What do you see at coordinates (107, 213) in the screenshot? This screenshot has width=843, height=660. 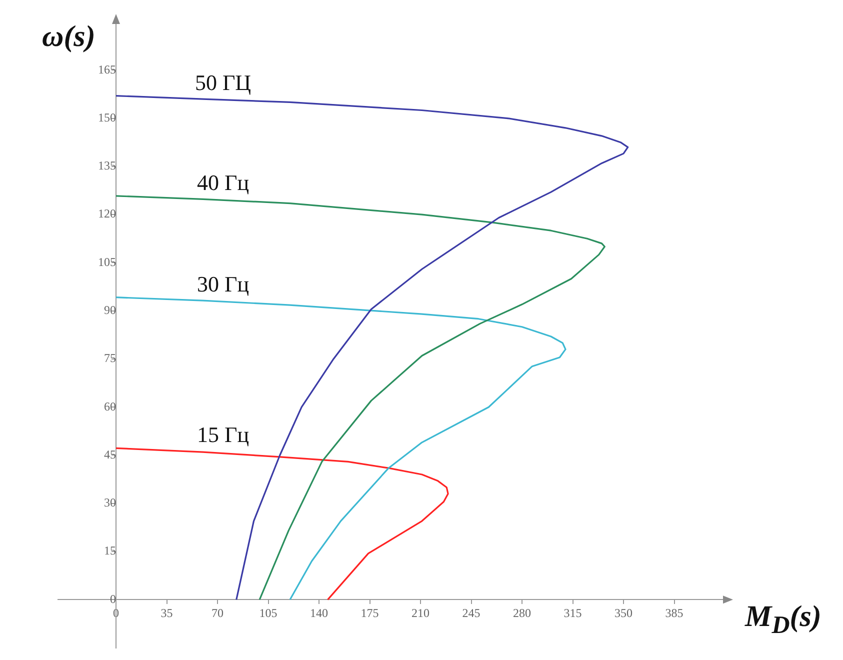 I see `y-tick-label: 120` at bounding box center [107, 213].